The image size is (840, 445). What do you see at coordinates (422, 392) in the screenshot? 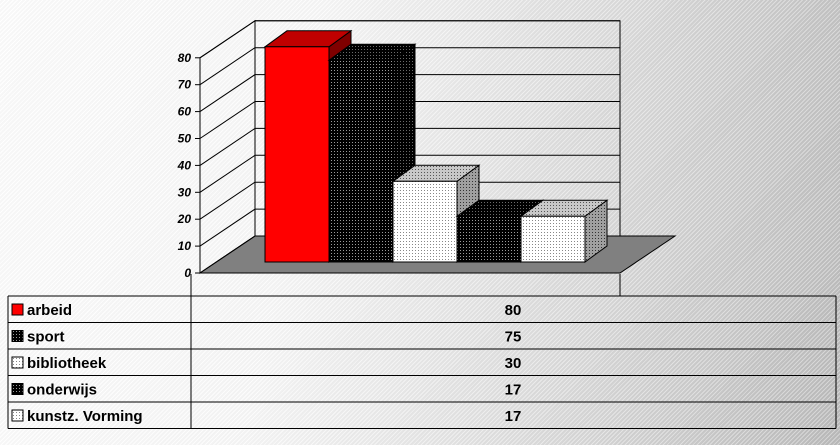
I see `table-row: onderwijs 17` at bounding box center [422, 392].